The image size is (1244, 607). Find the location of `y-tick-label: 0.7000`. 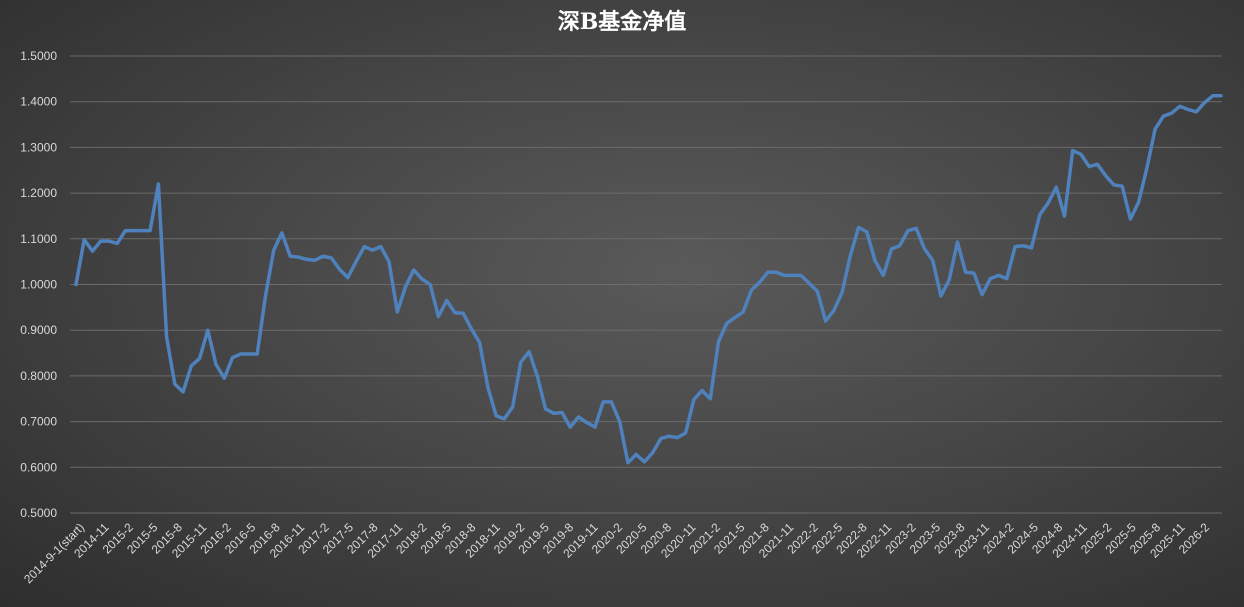

y-tick-label: 0.7000 is located at coordinates (38, 422).